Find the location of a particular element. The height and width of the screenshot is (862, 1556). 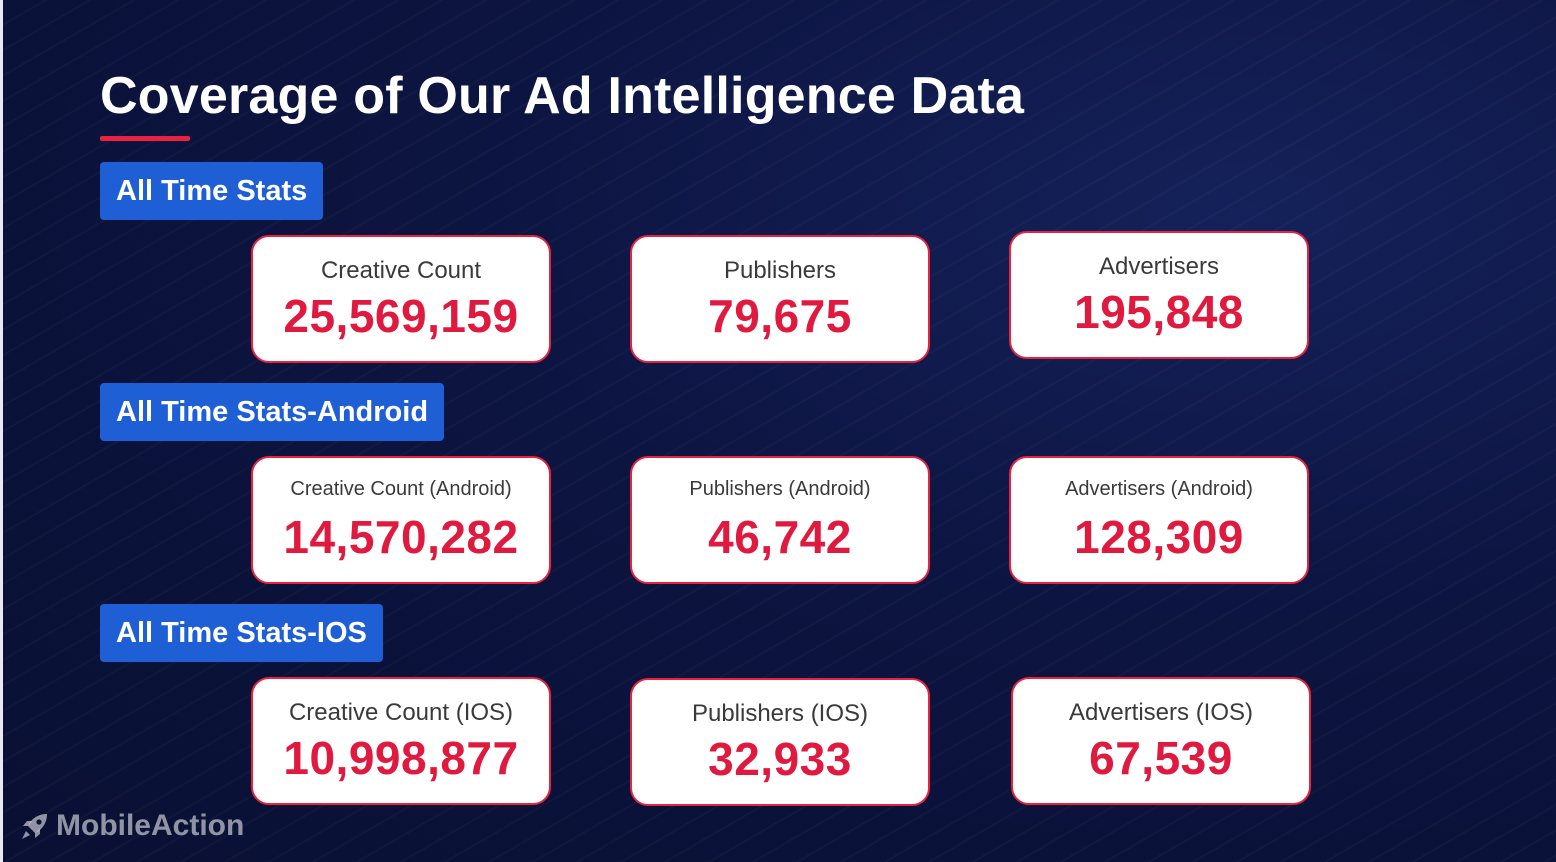

mobileaction-logo: MobileAction is located at coordinates (132, 826).